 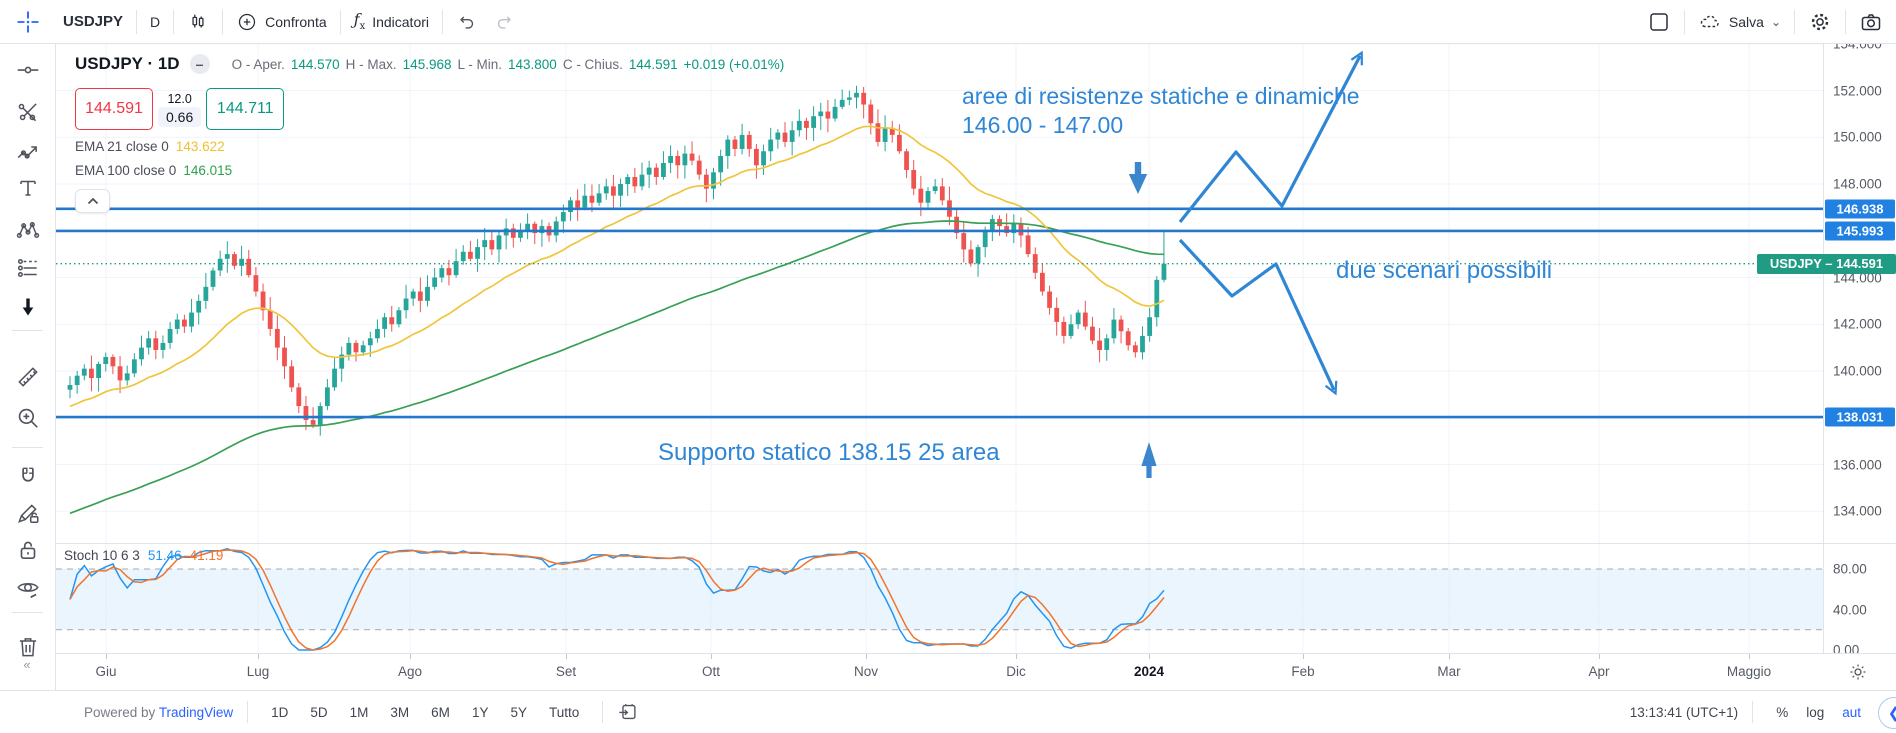 I want to click on tradingview-link: TradingView, so click(x=196, y=712).